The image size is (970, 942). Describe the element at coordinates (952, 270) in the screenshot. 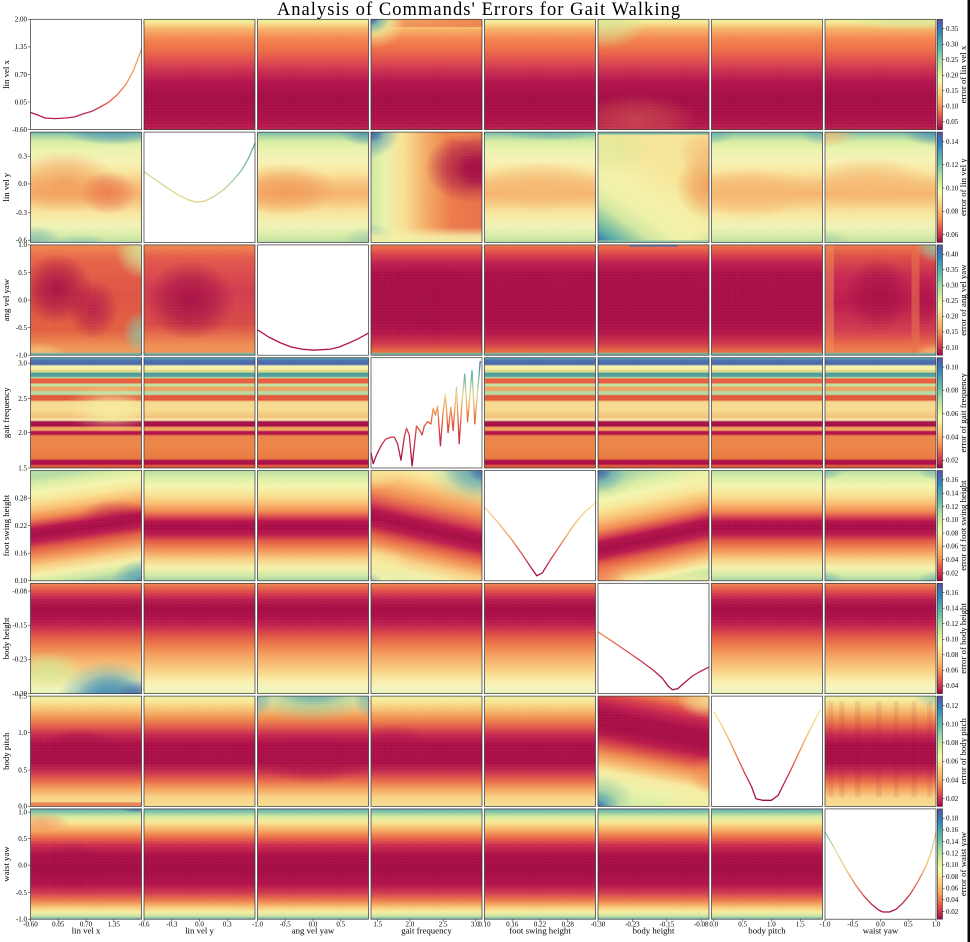

I see `svg-text: 0.35` at that location.